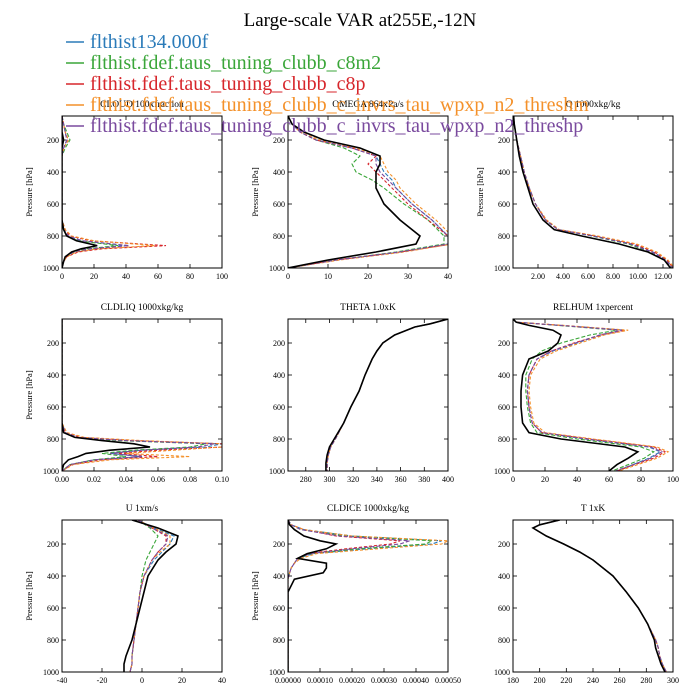 This screenshot has height=700, width=700. I want to click on panel-title: THETA 1.0xK, so click(368, 308).